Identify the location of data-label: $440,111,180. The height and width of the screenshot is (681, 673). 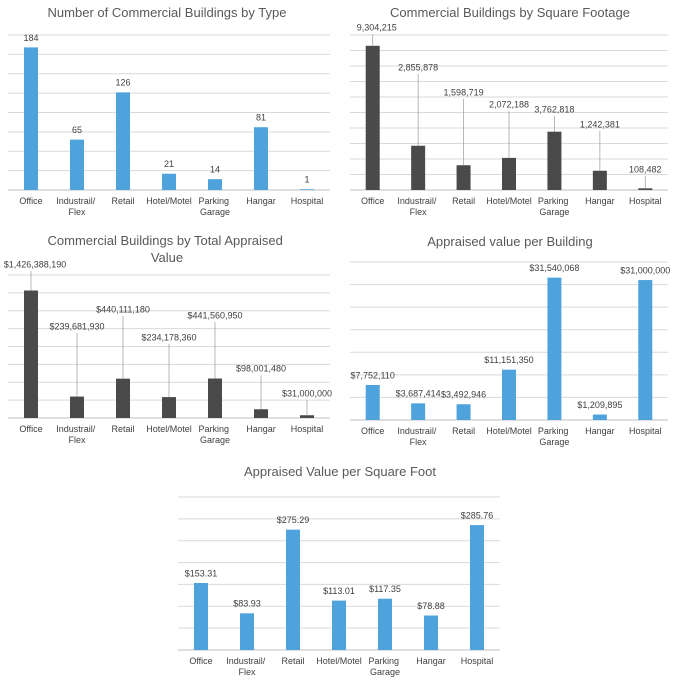
(123, 309).